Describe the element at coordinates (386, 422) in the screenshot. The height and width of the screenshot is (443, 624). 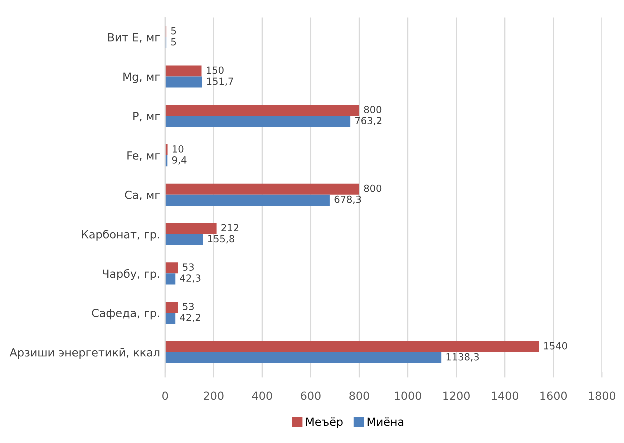
I see `legend-label: Миёна` at that location.